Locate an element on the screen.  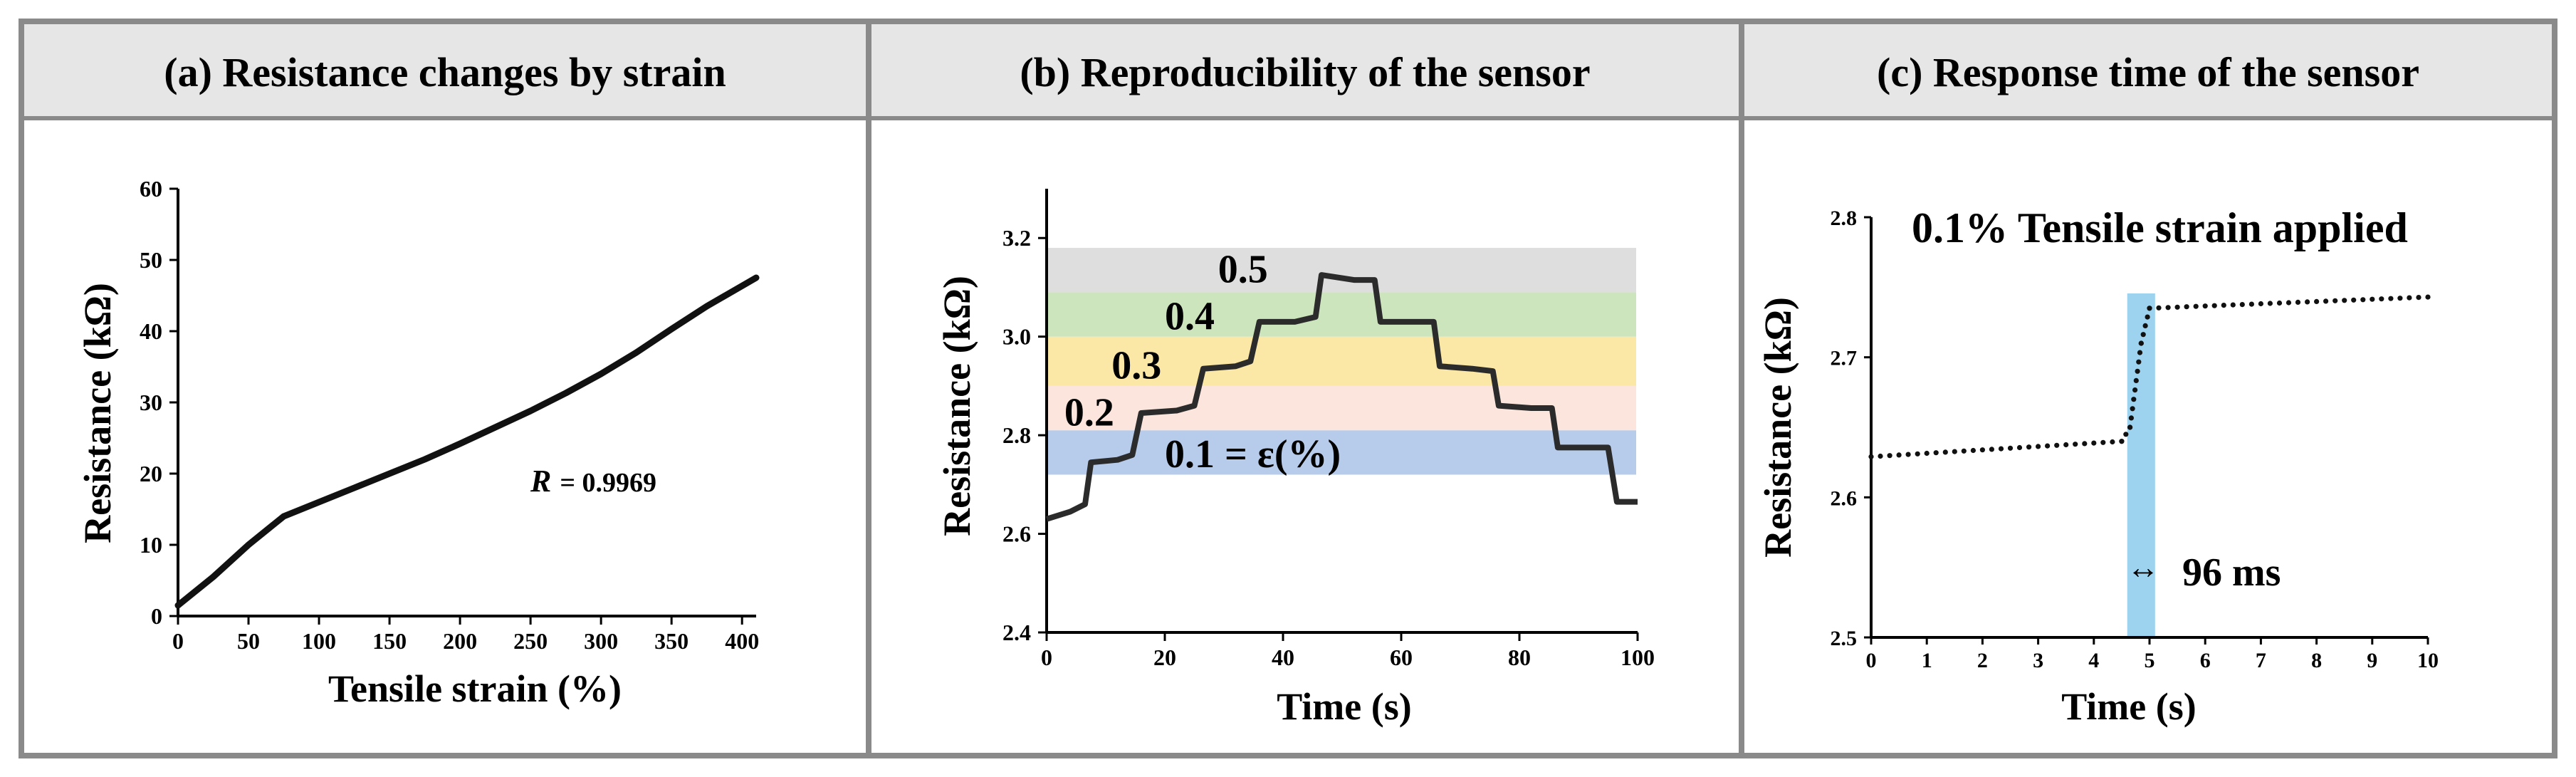
y-tick-label: 20 is located at coordinates (151, 473).